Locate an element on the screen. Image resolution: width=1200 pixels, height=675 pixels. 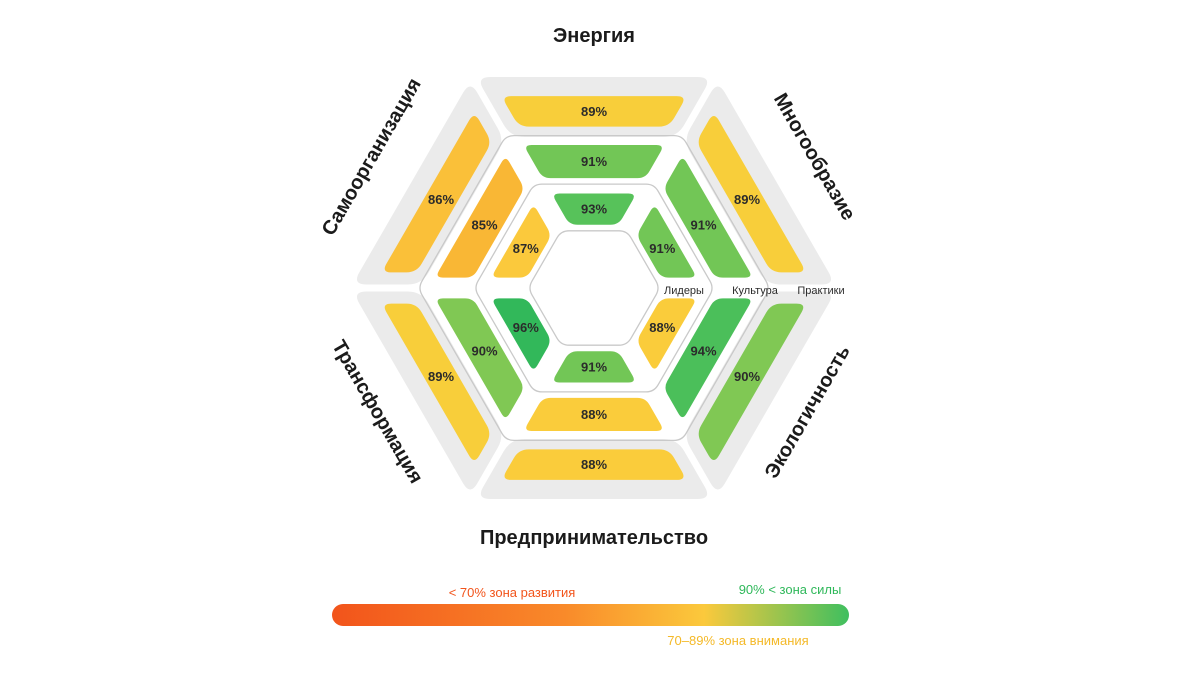
segment-culture-diversity is located at coordinates (708, 218).